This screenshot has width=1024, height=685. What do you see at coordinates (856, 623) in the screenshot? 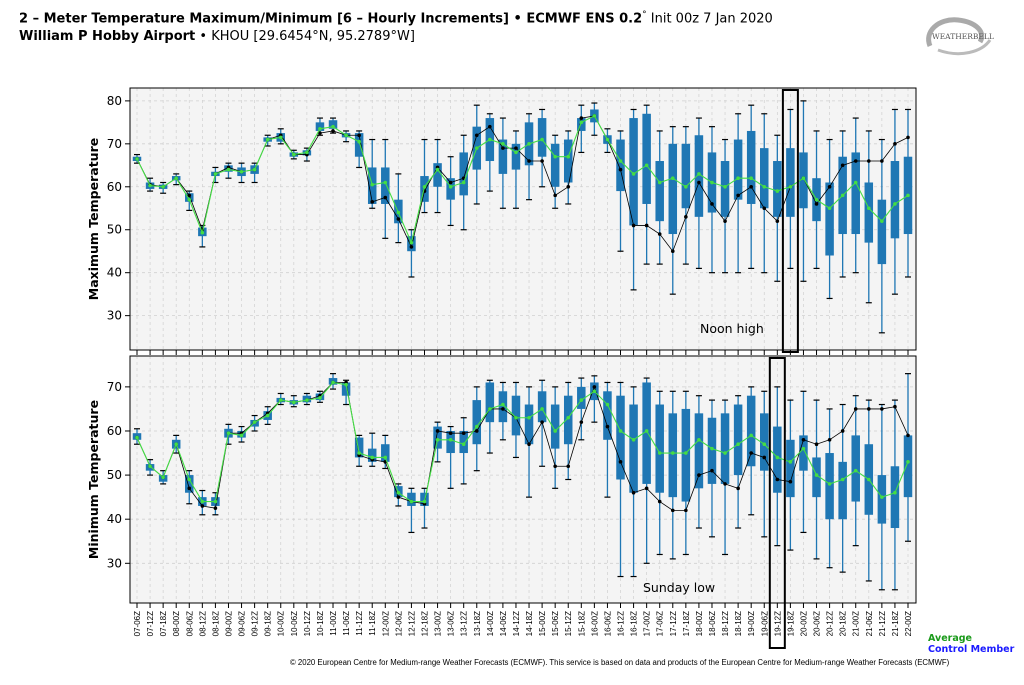
I see `x-tick-label: 21-00Z` at bounding box center [856, 623].